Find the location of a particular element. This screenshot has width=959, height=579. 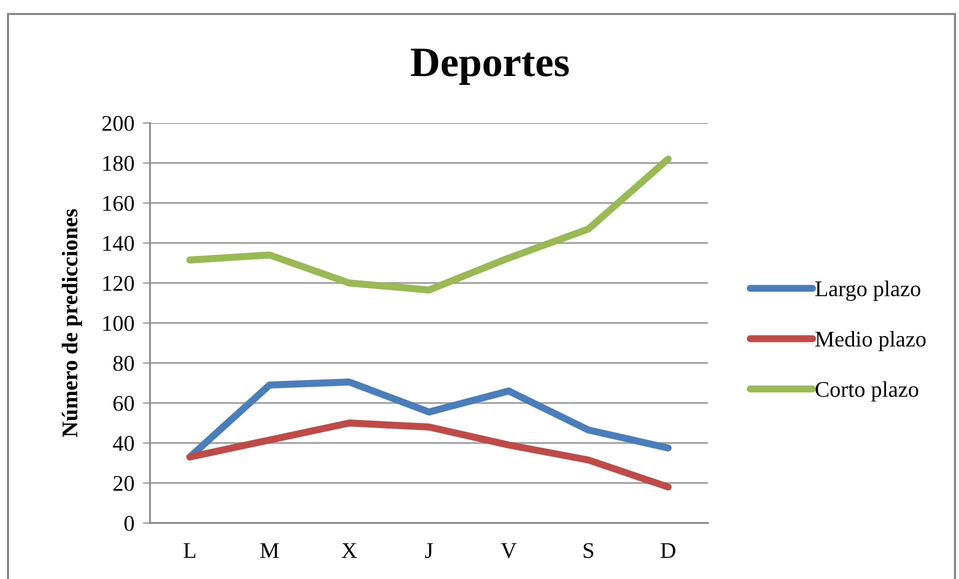

y-tick-label: 120 is located at coordinates (118, 283).